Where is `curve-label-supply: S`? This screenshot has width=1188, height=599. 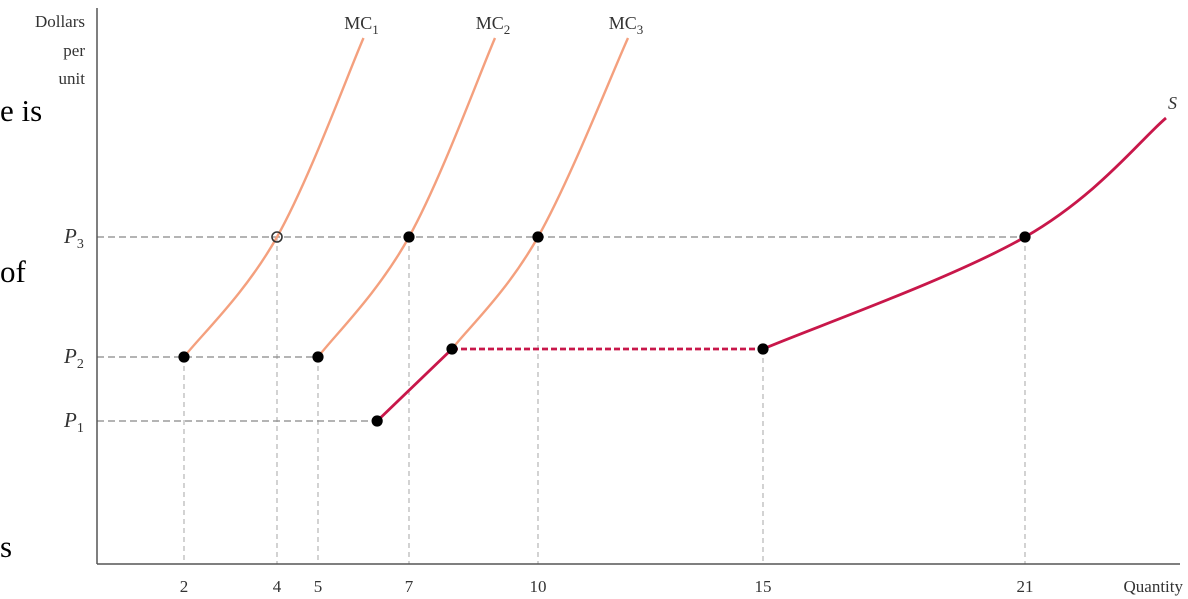 curve-label-supply: S is located at coordinates (1172, 103).